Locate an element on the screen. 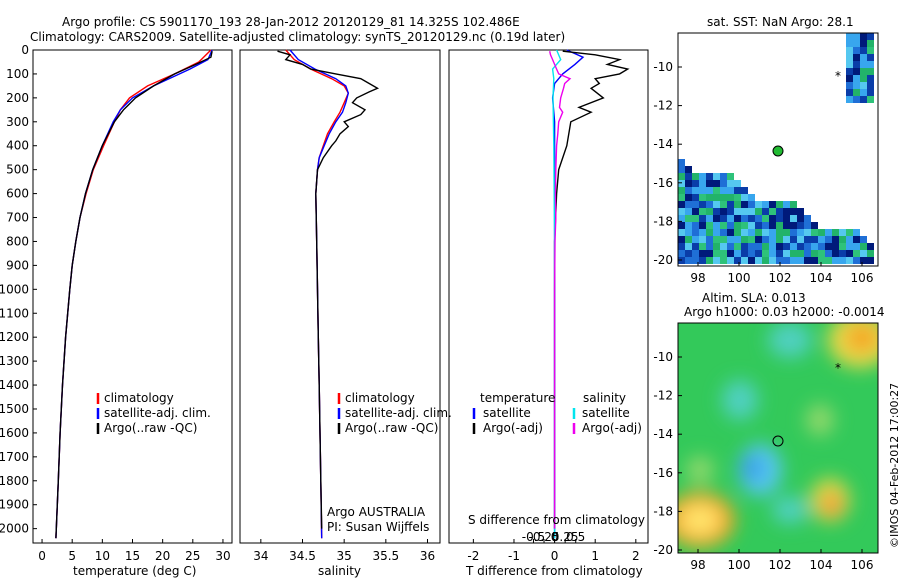 This screenshot has height=580, width=900. depth-tick-label: 1000 is located at coordinates (14, 289).